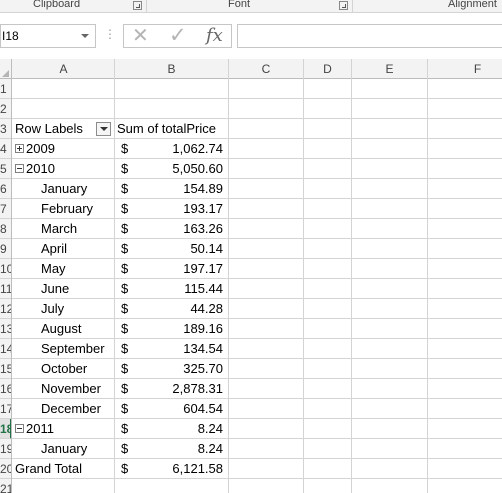  I want to click on pivot-row: August $189.16, so click(120, 329).